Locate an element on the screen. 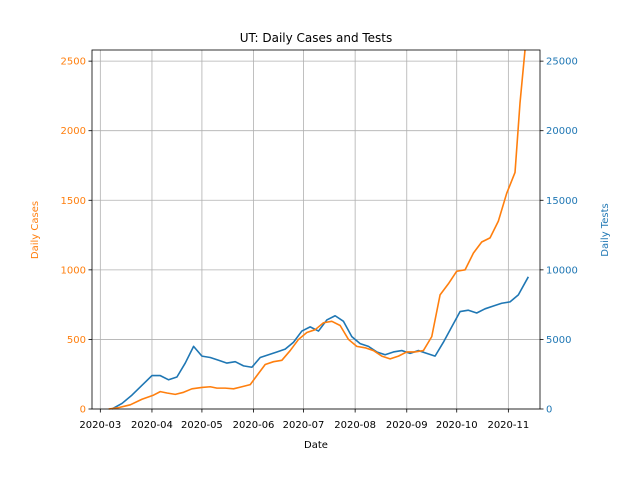 This screenshot has width=640, height=480. x-tick-label: 2020-06 is located at coordinates (254, 425).